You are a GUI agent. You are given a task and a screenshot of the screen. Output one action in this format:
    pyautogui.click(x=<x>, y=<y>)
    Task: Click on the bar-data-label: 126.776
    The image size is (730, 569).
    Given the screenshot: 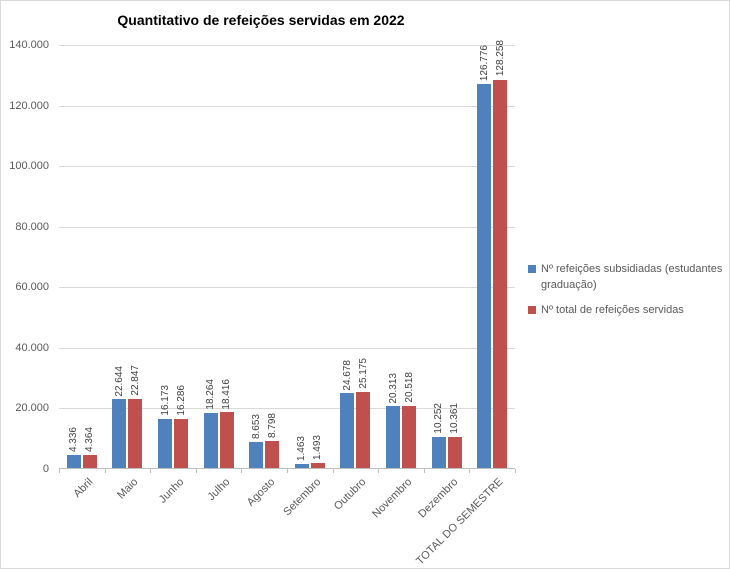 What is the action you would take?
    pyautogui.click(x=484, y=63)
    